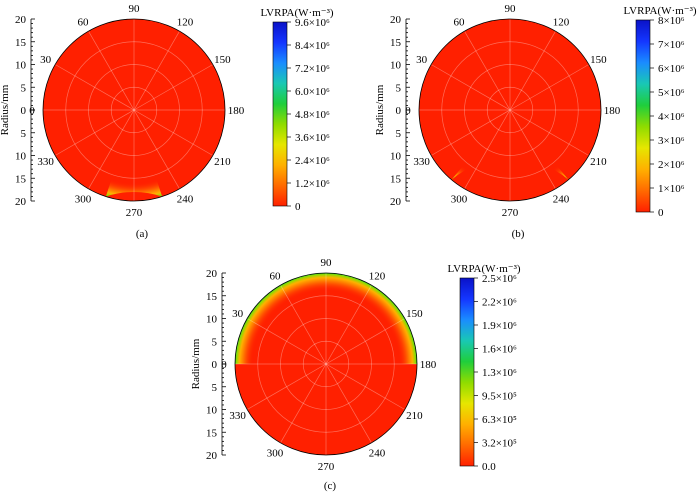 Image resolution: width=700 pixels, height=497 pixels. I want to click on colorbar-tick-label: 3×10⁶, so click(671, 141).